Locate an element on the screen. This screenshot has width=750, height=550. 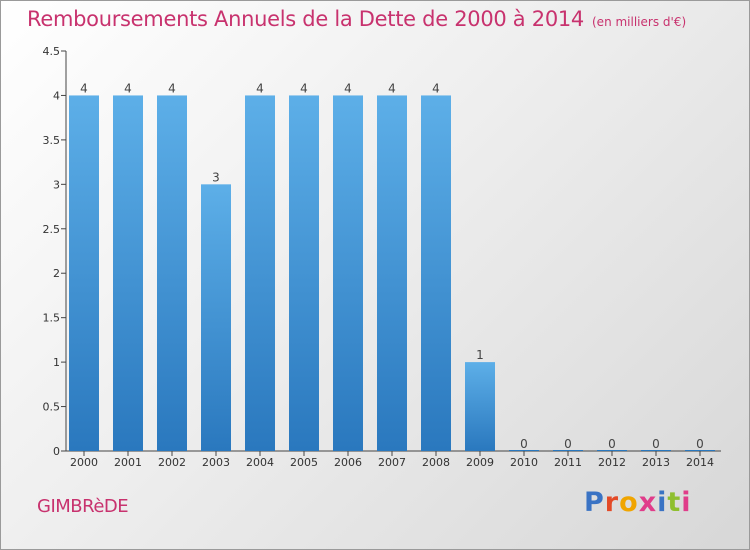
commune-name: GIMBRèDE is located at coordinates (83, 506).